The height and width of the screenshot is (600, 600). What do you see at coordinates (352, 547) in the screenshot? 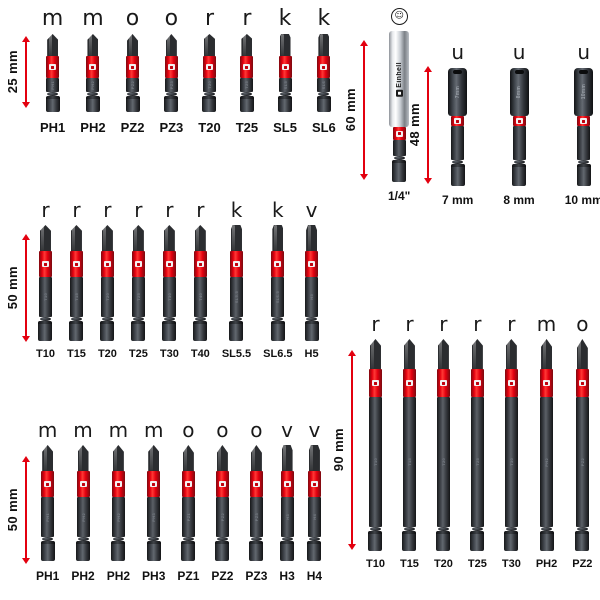
I see `arrow-head-down` at bounding box center [352, 547].